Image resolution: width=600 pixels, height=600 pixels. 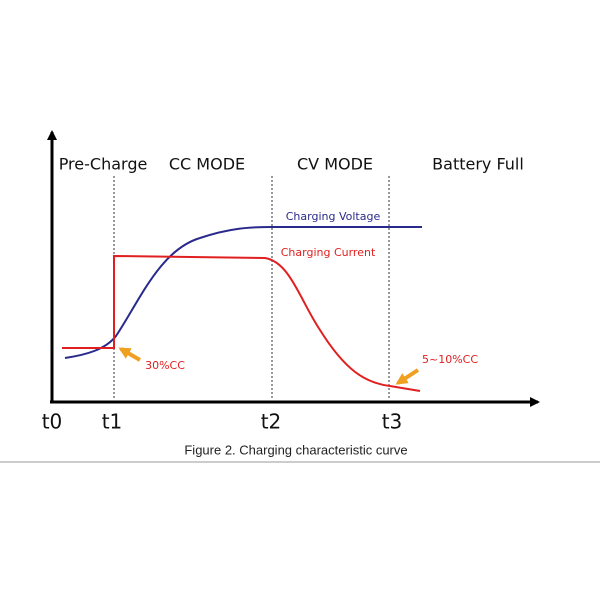 I want to click on time-mark: t1, so click(x=112, y=422).